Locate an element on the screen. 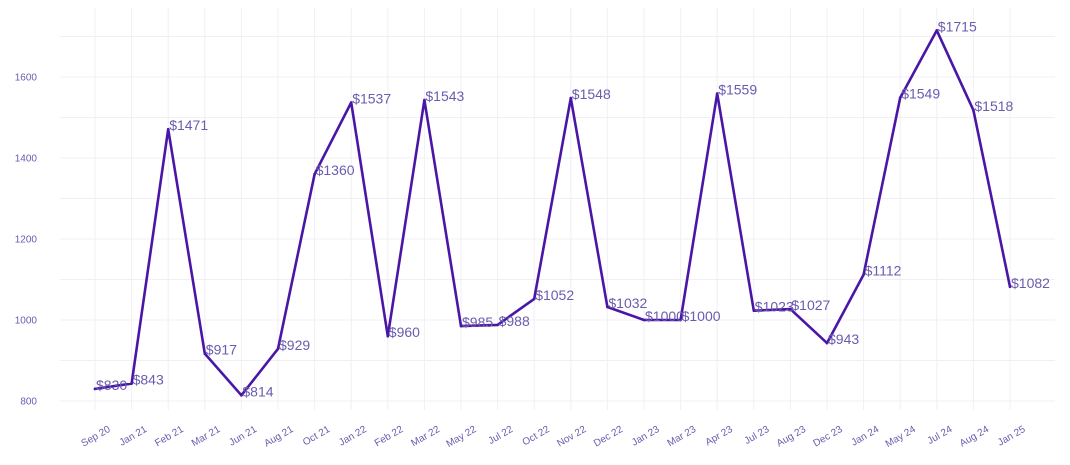  data-label: $1715 is located at coordinates (957, 26).